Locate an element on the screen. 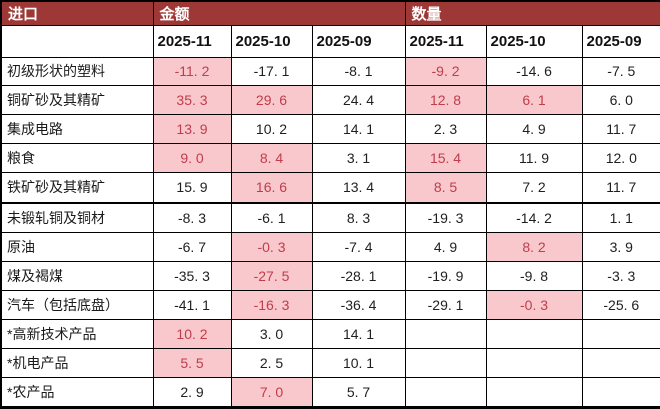 The image size is (660, 409). value-cell: 7. 2 is located at coordinates (534, 188).